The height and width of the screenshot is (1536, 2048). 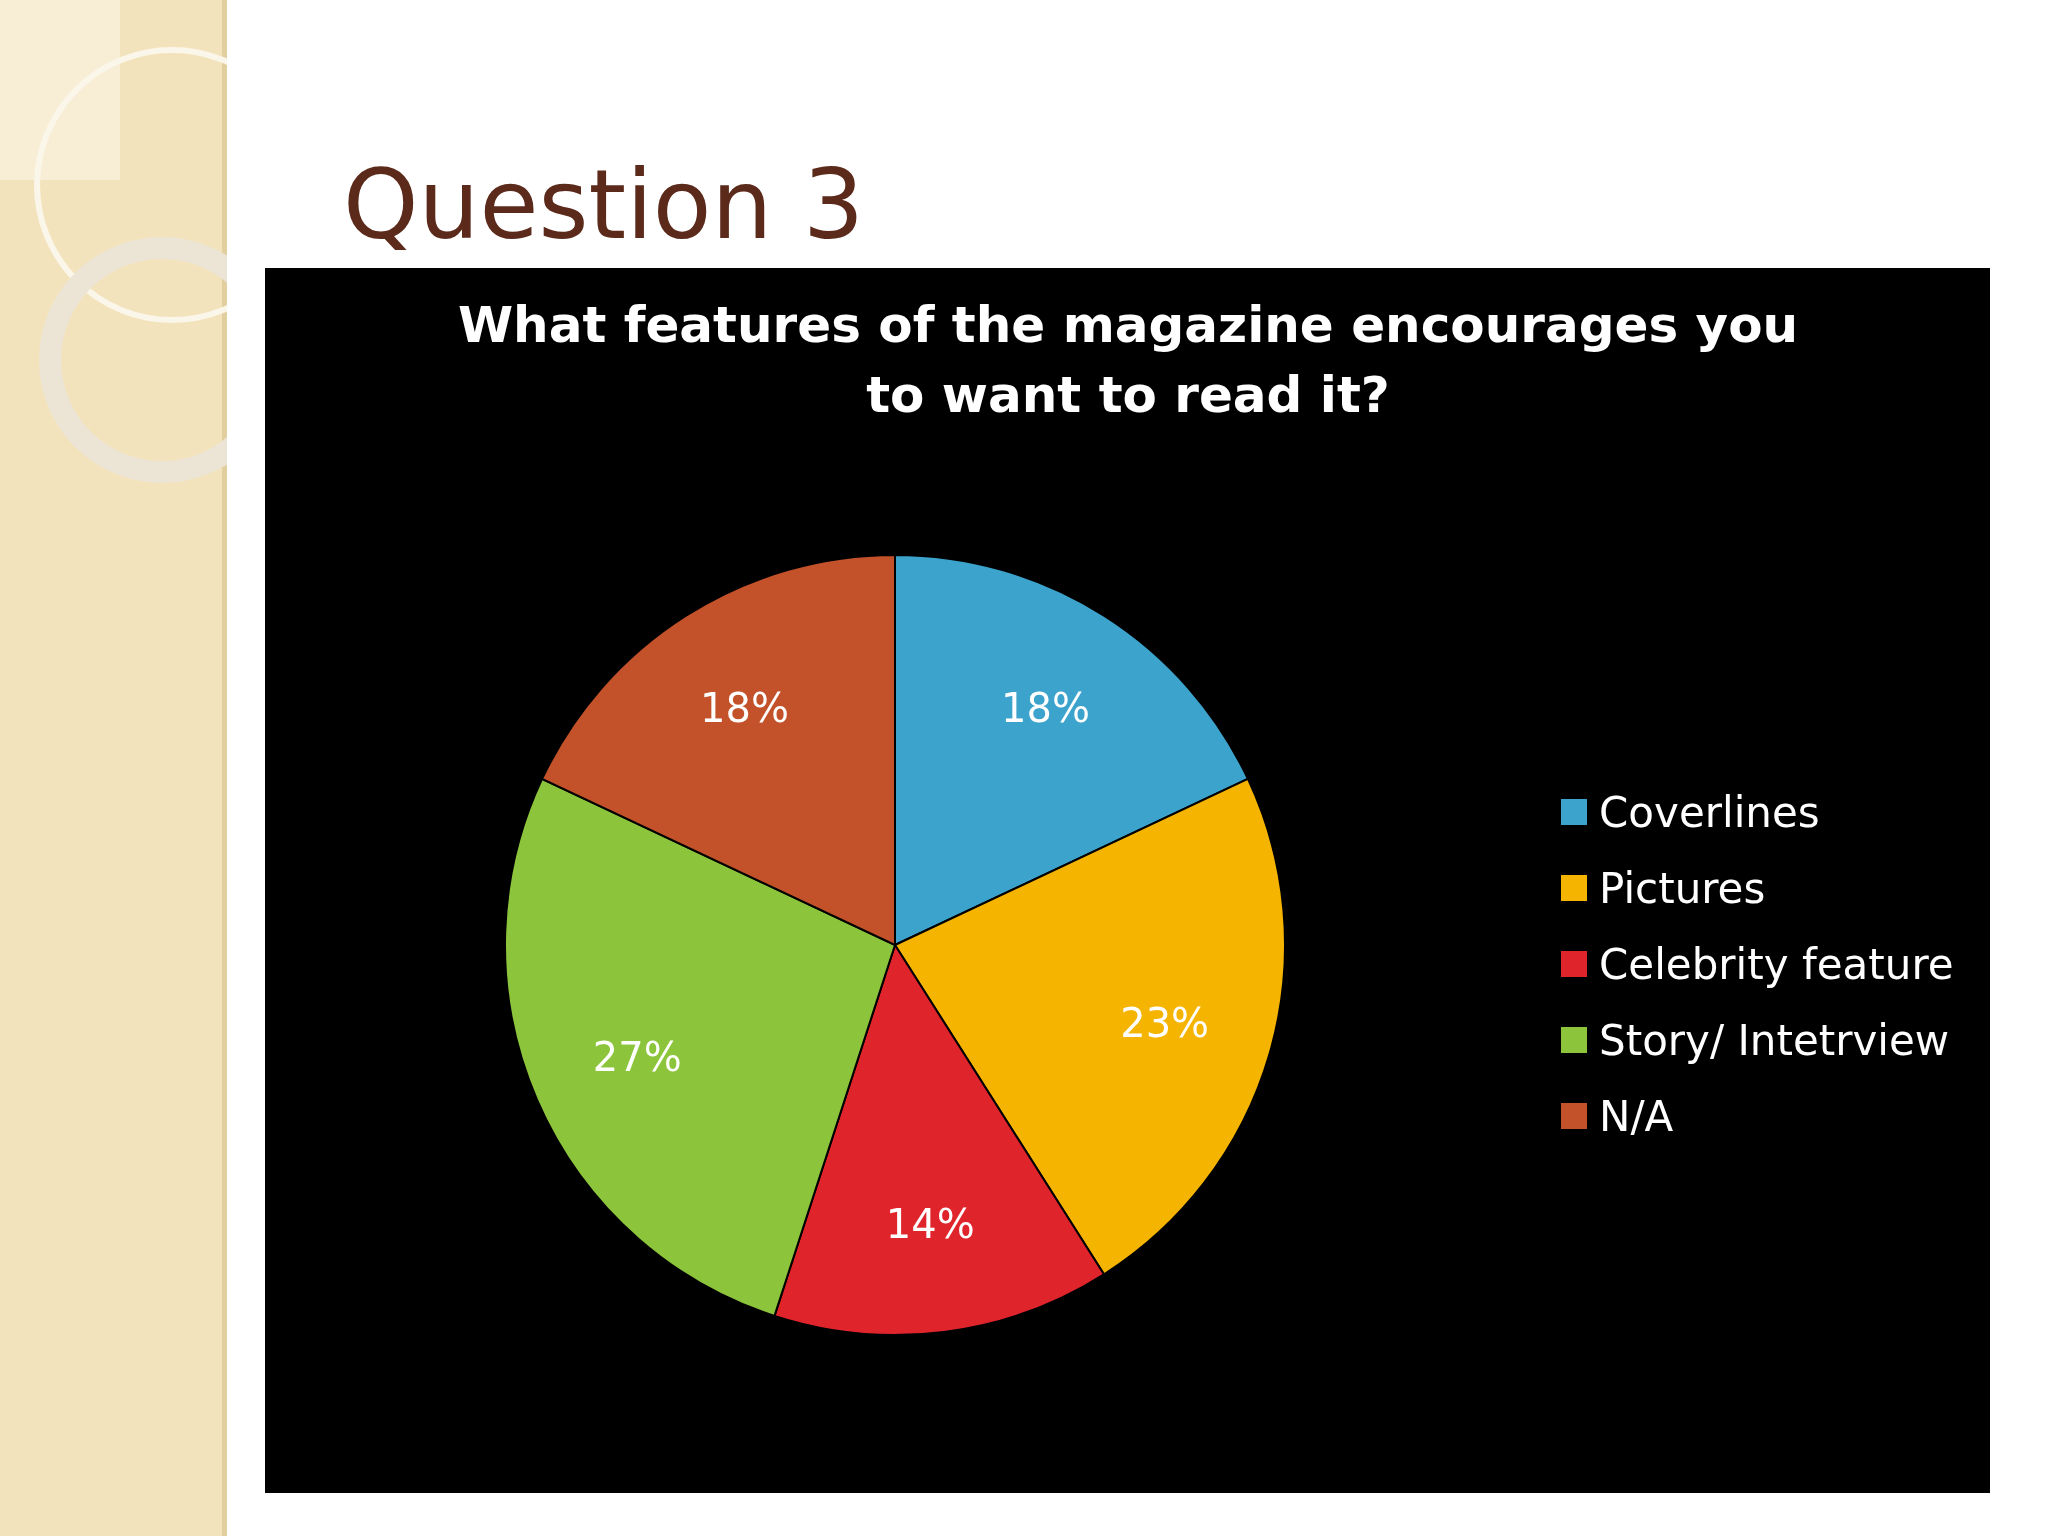 I want to click on legend-label: Celebrity feature, so click(x=1776, y=964).